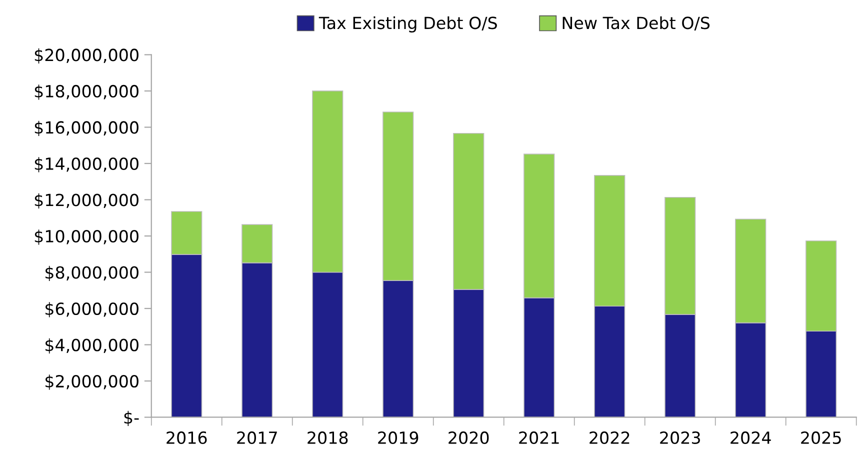  What do you see at coordinates (86, 128) in the screenshot?
I see `y-tick-label: $16,000,000` at bounding box center [86, 128].